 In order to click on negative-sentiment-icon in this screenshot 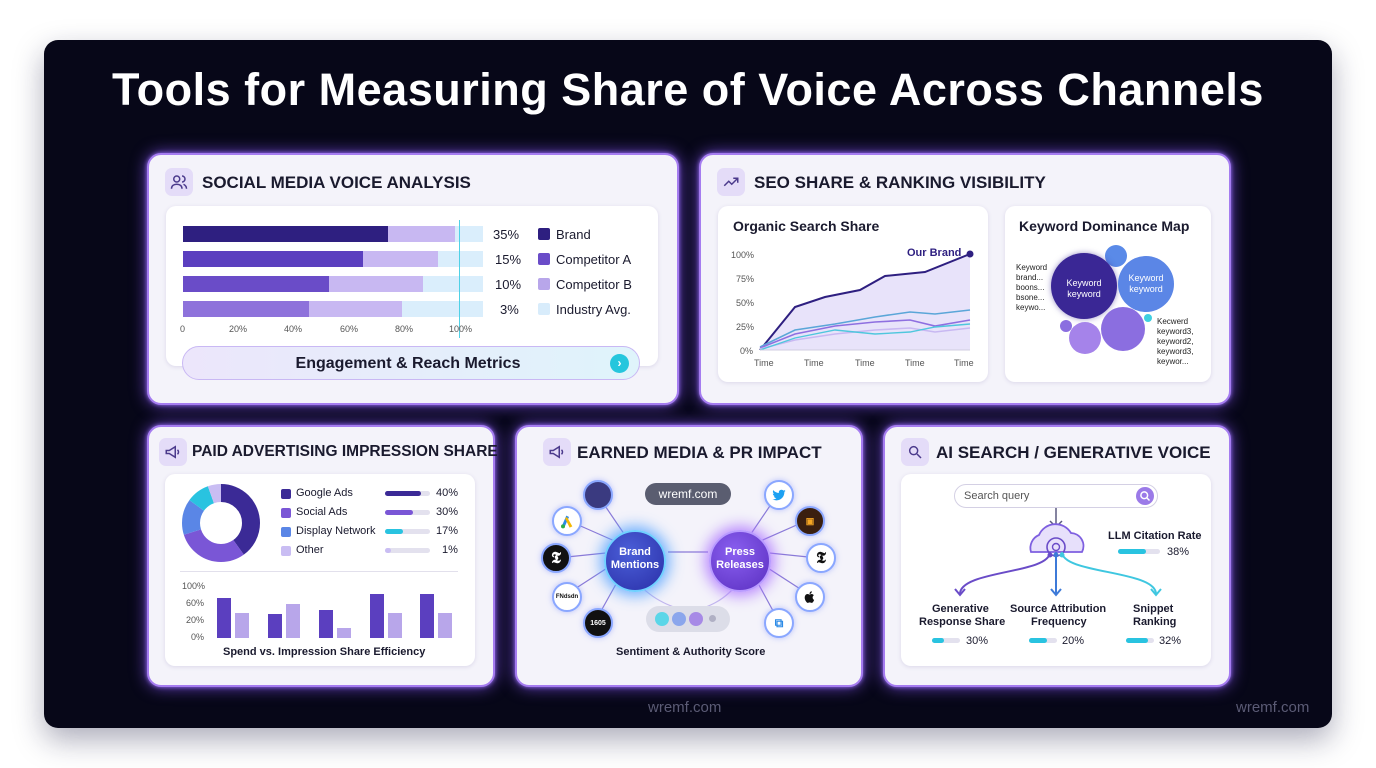, I will do `click(696, 619)`.